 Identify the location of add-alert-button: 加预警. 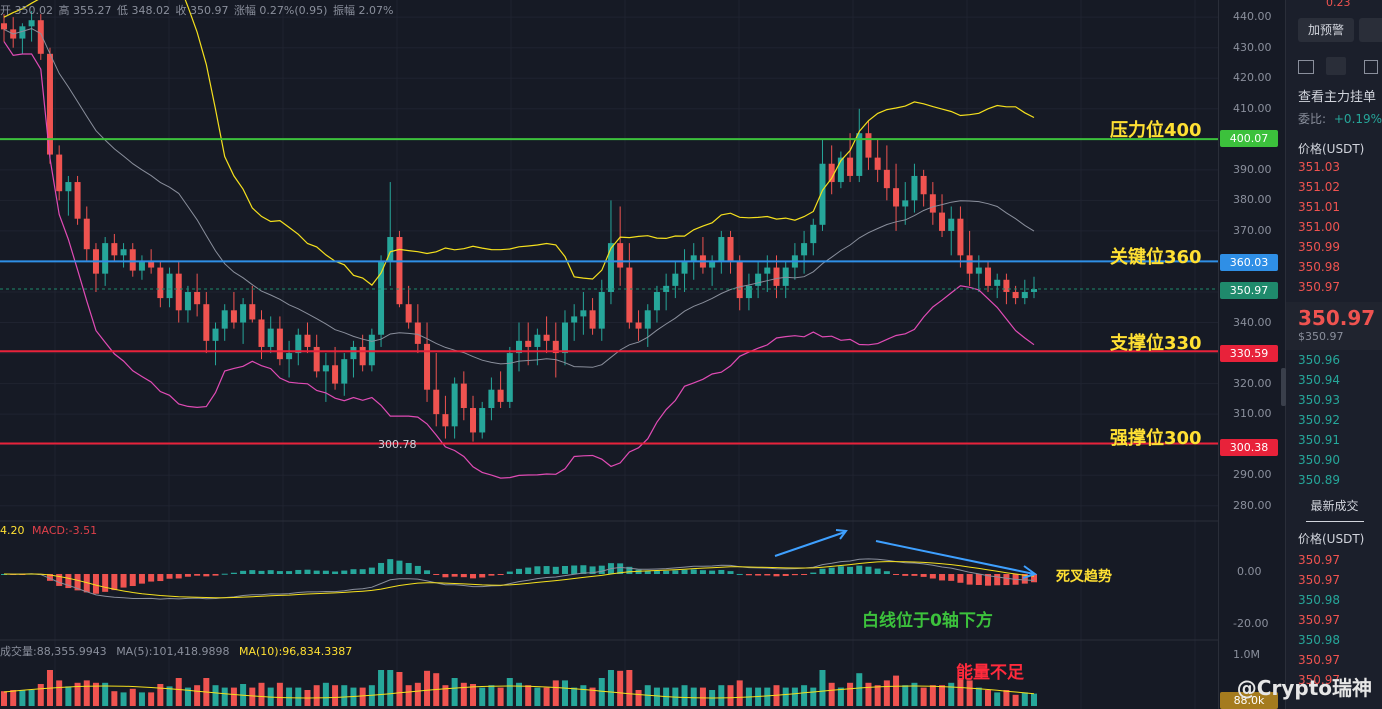
(1326, 30).